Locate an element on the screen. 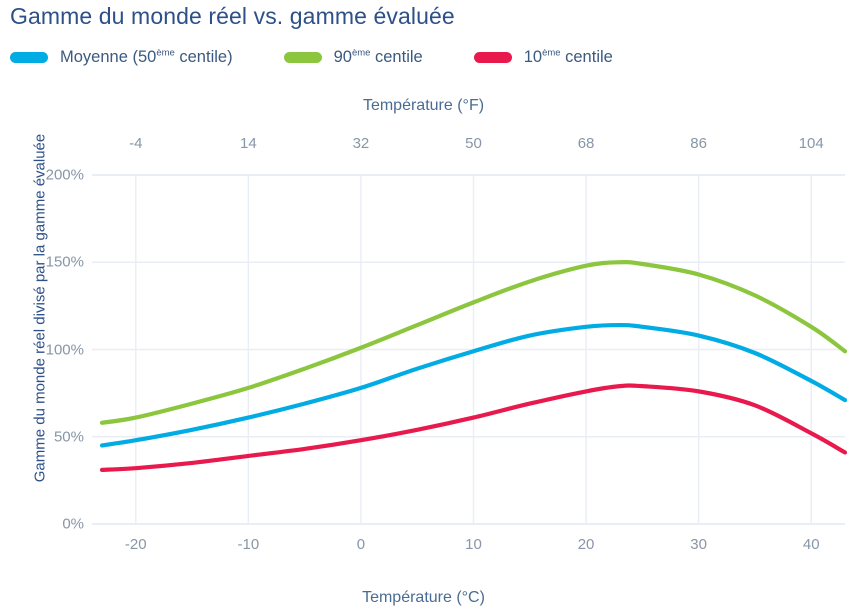  y-tick-1: 50% is located at coordinates (68, 437).